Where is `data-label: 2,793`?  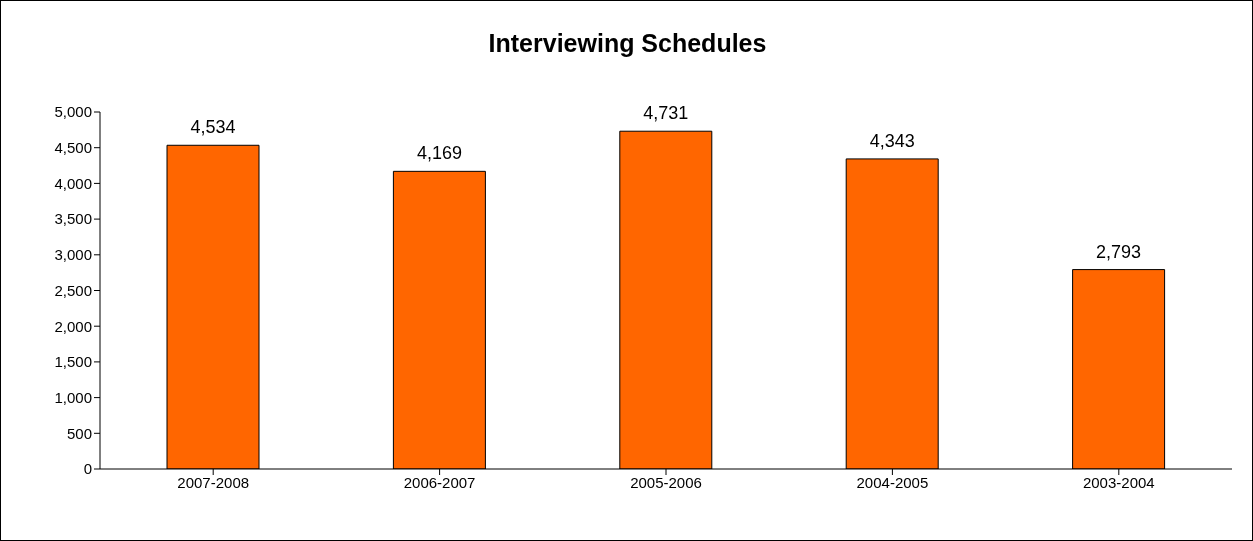
data-label: 2,793 is located at coordinates (1119, 251).